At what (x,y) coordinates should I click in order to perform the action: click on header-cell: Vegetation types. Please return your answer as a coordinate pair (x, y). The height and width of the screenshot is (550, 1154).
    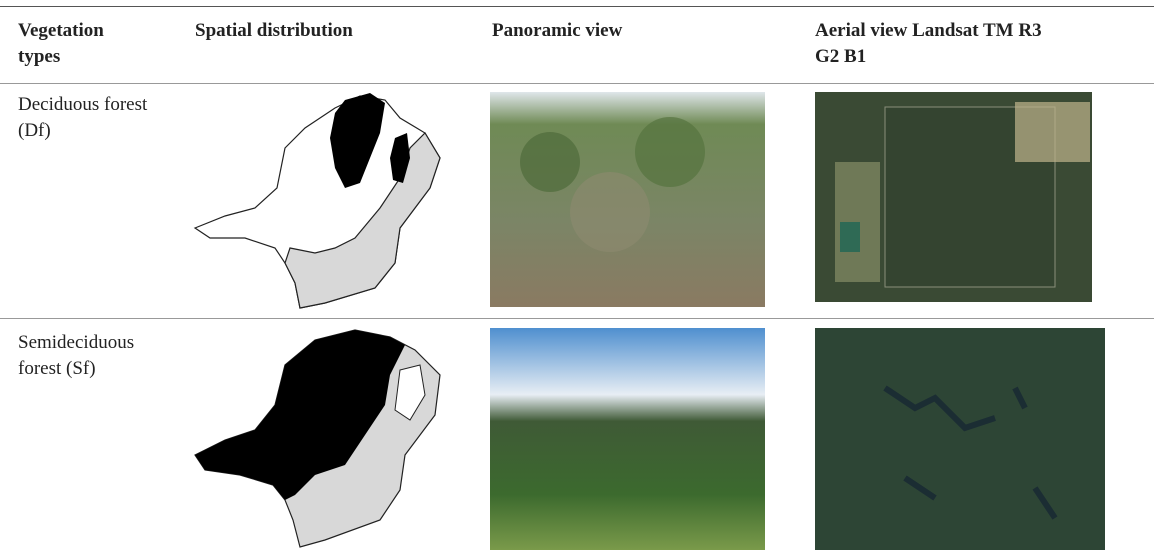
    Looking at the image, I should click on (61, 43).